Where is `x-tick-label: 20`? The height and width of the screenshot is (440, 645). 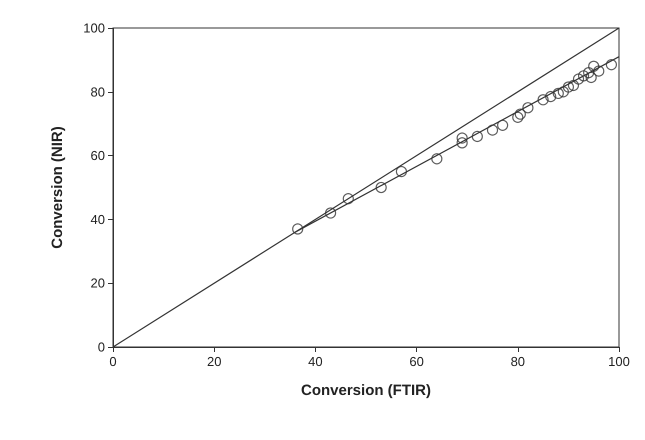 x-tick-label: 20 is located at coordinates (214, 361).